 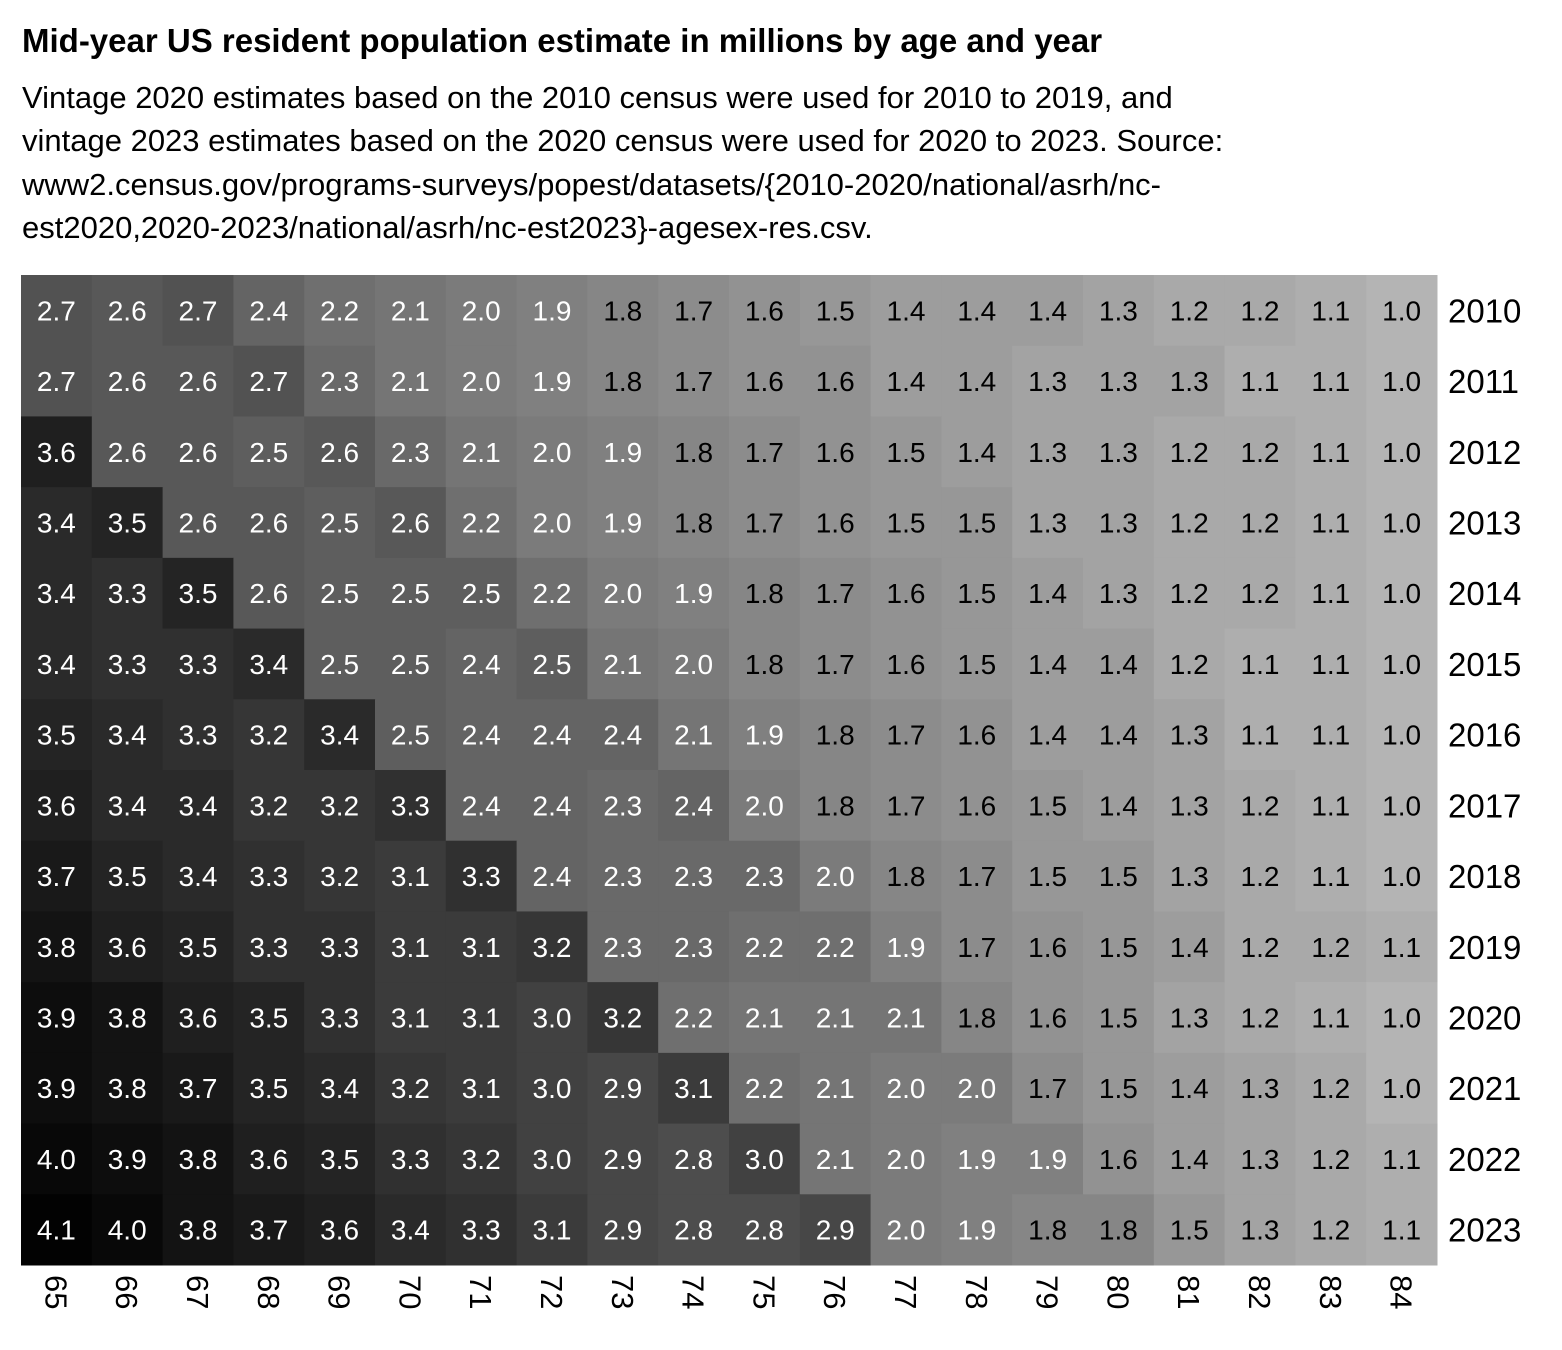 I want to click on cell-value-label: 2.9, so click(x=622, y=1088).